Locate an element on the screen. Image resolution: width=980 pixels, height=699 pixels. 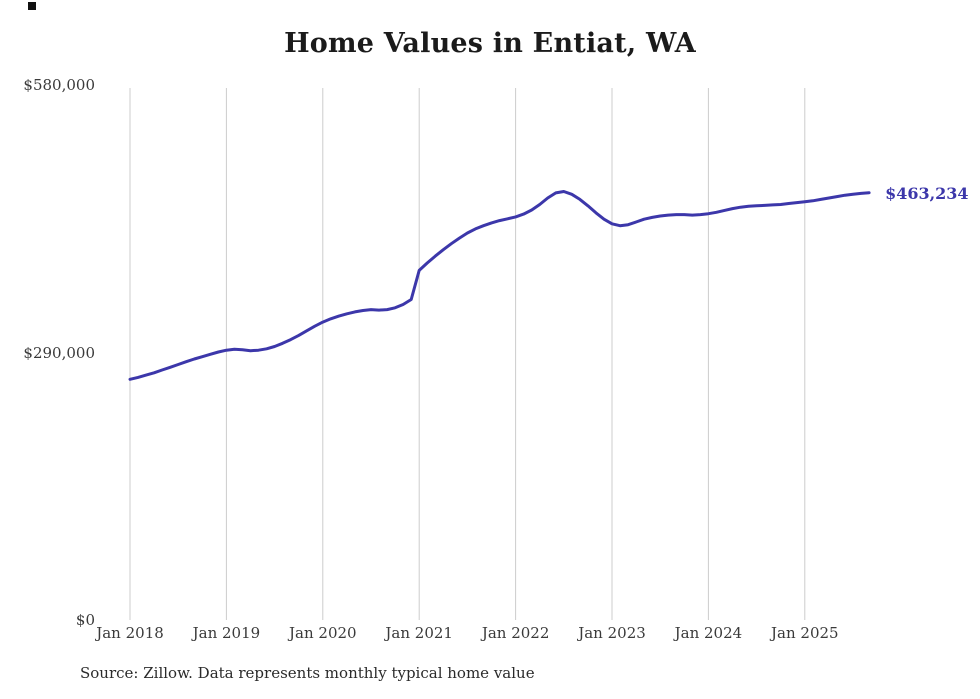
chart-title: Home Values in Entiat, WA is located at coordinates (490, 43).